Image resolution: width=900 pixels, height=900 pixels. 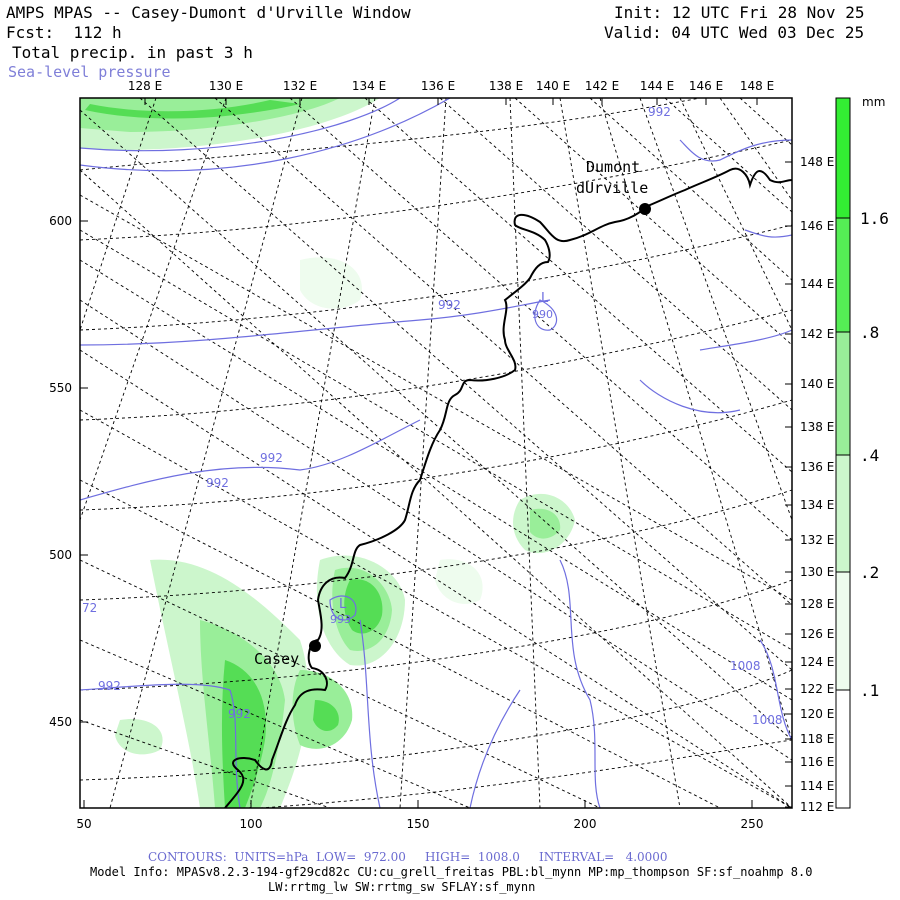 What do you see at coordinates (817, 505) in the screenshot?
I see `right-lon-label: 134 E` at bounding box center [817, 505].